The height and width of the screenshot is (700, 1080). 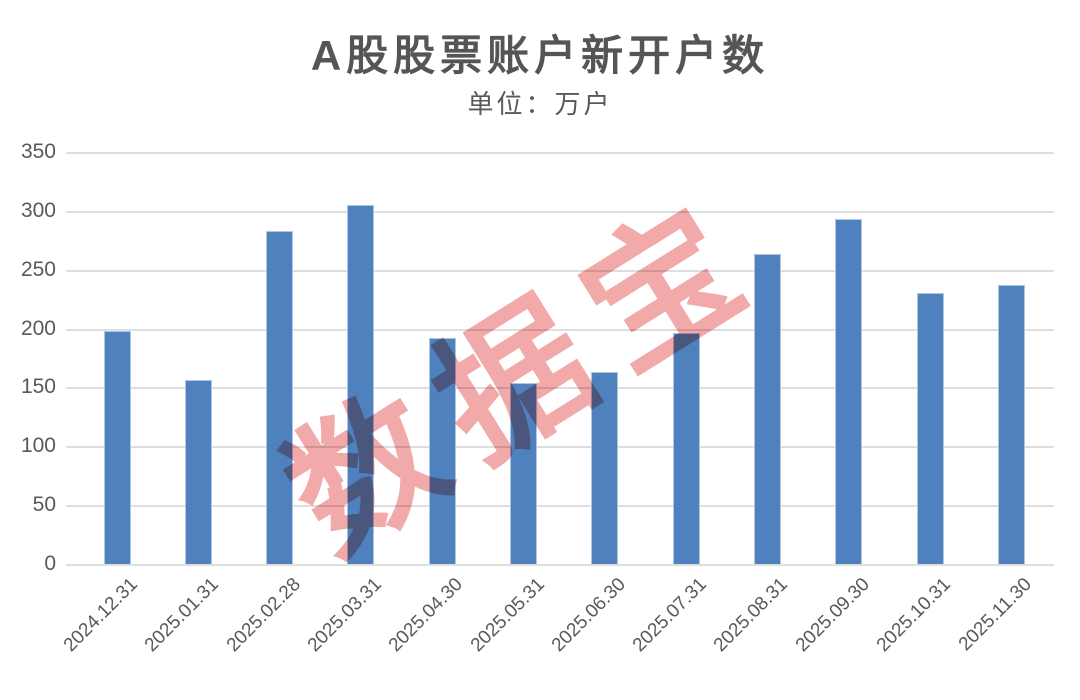 What do you see at coordinates (38, 387) in the screenshot?
I see `y-axis-tick-label: 150` at bounding box center [38, 387].